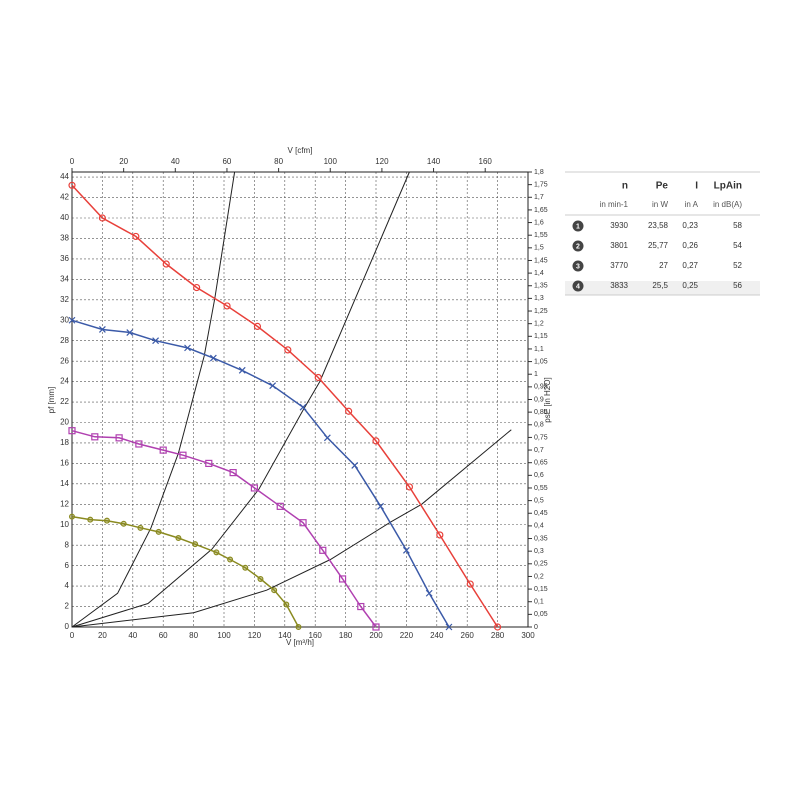 This screenshot has height=800, width=800. I want to click on table-cell: 3930, so click(619, 225).